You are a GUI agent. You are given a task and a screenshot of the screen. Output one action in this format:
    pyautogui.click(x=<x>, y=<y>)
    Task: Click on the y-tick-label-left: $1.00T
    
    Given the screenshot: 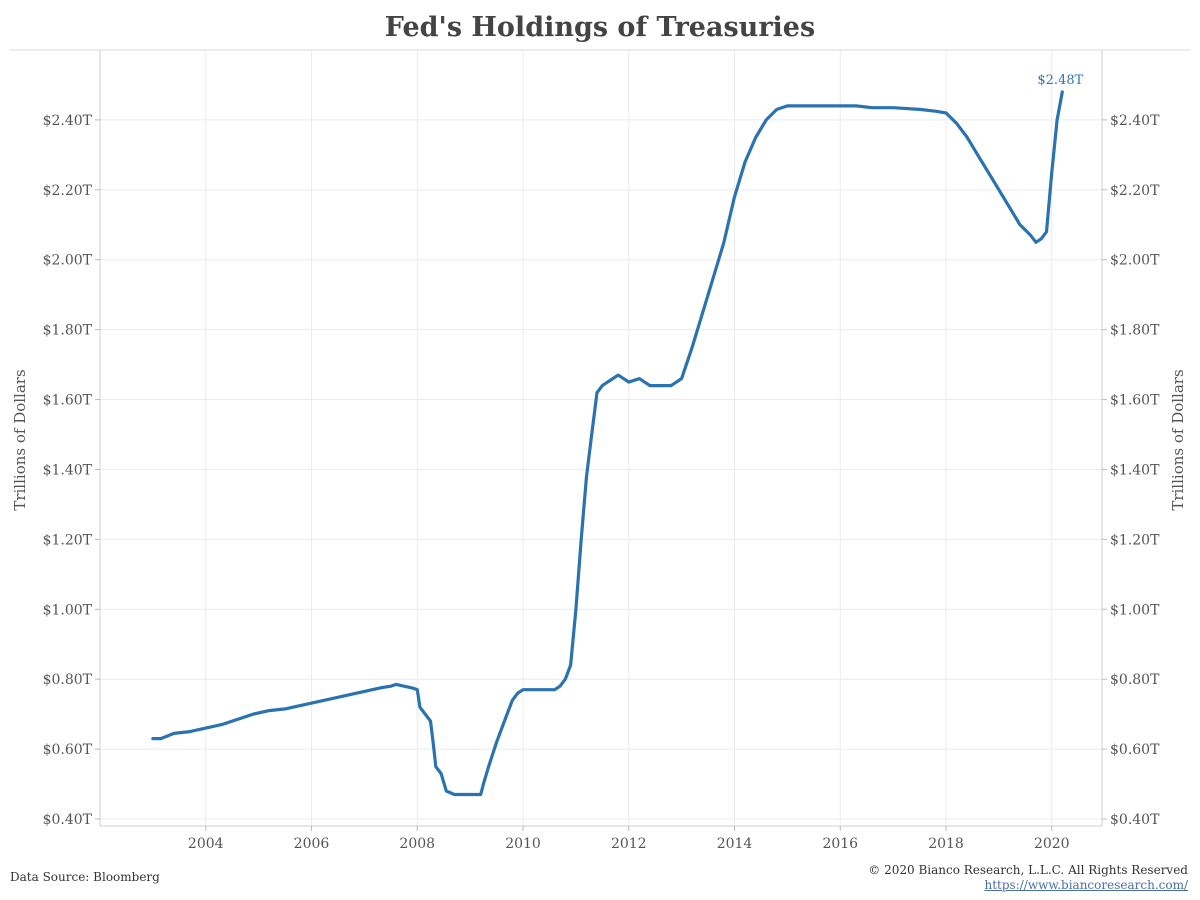 What is the action you would take?
    pyautogui.click(x=68, y=610)
    